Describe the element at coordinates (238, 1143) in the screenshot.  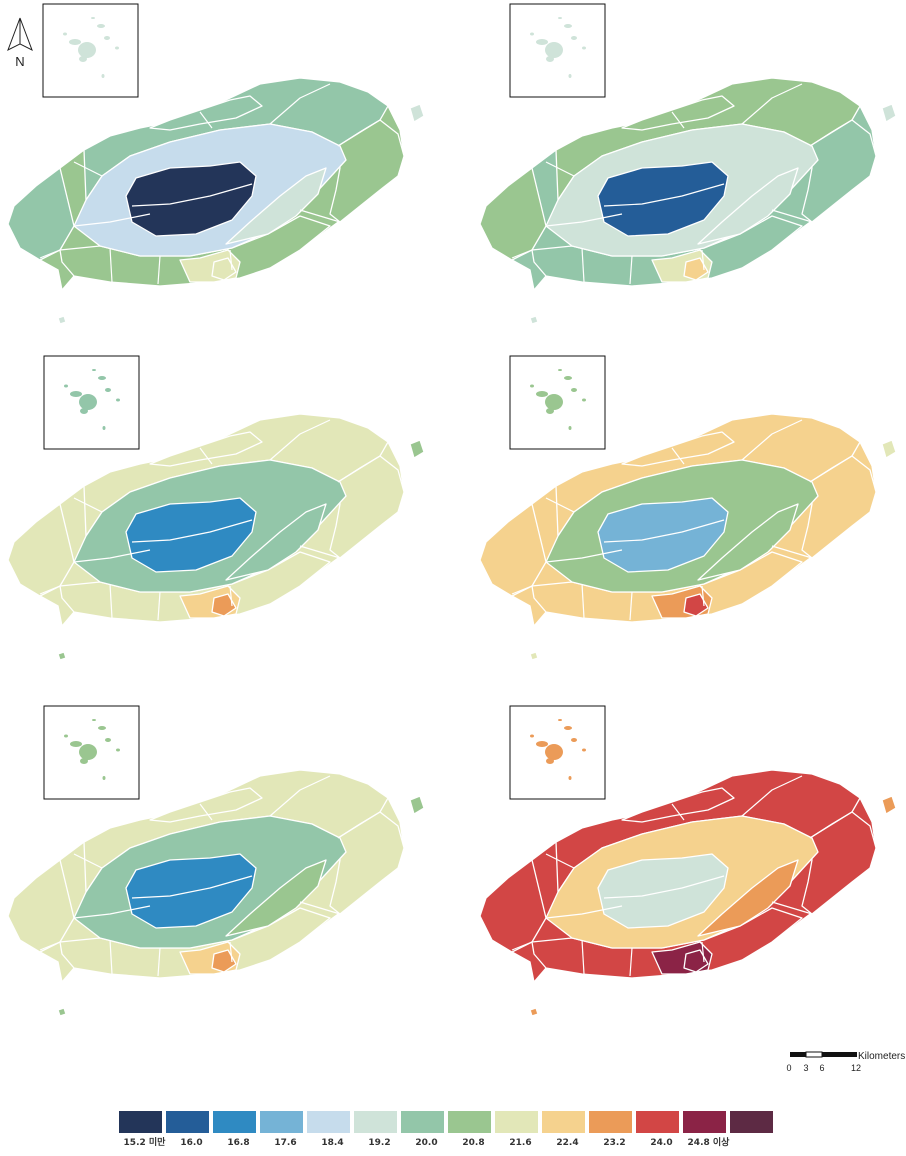
I see `legend-label: 16.8` at that location.